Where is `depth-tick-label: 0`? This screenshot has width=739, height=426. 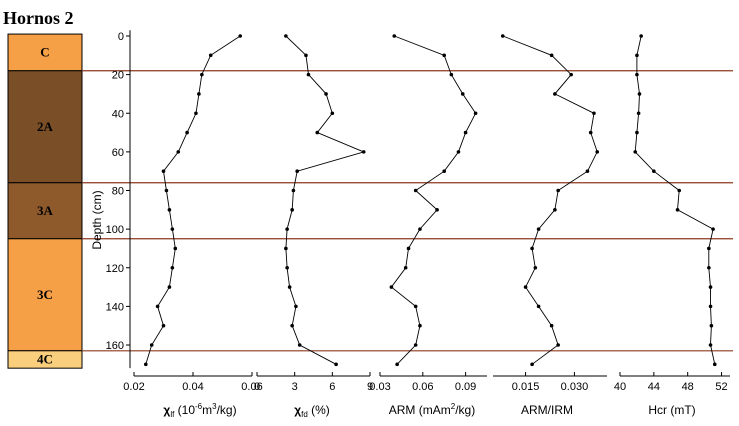 depth-tick-label: 0 is located at coordinates (121, 37).